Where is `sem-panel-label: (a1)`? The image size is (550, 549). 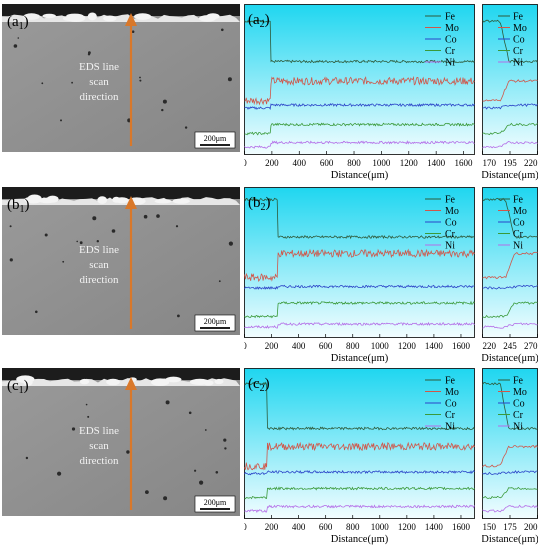 sem-panel-label: (a1) is located at coordinates (18, 23).